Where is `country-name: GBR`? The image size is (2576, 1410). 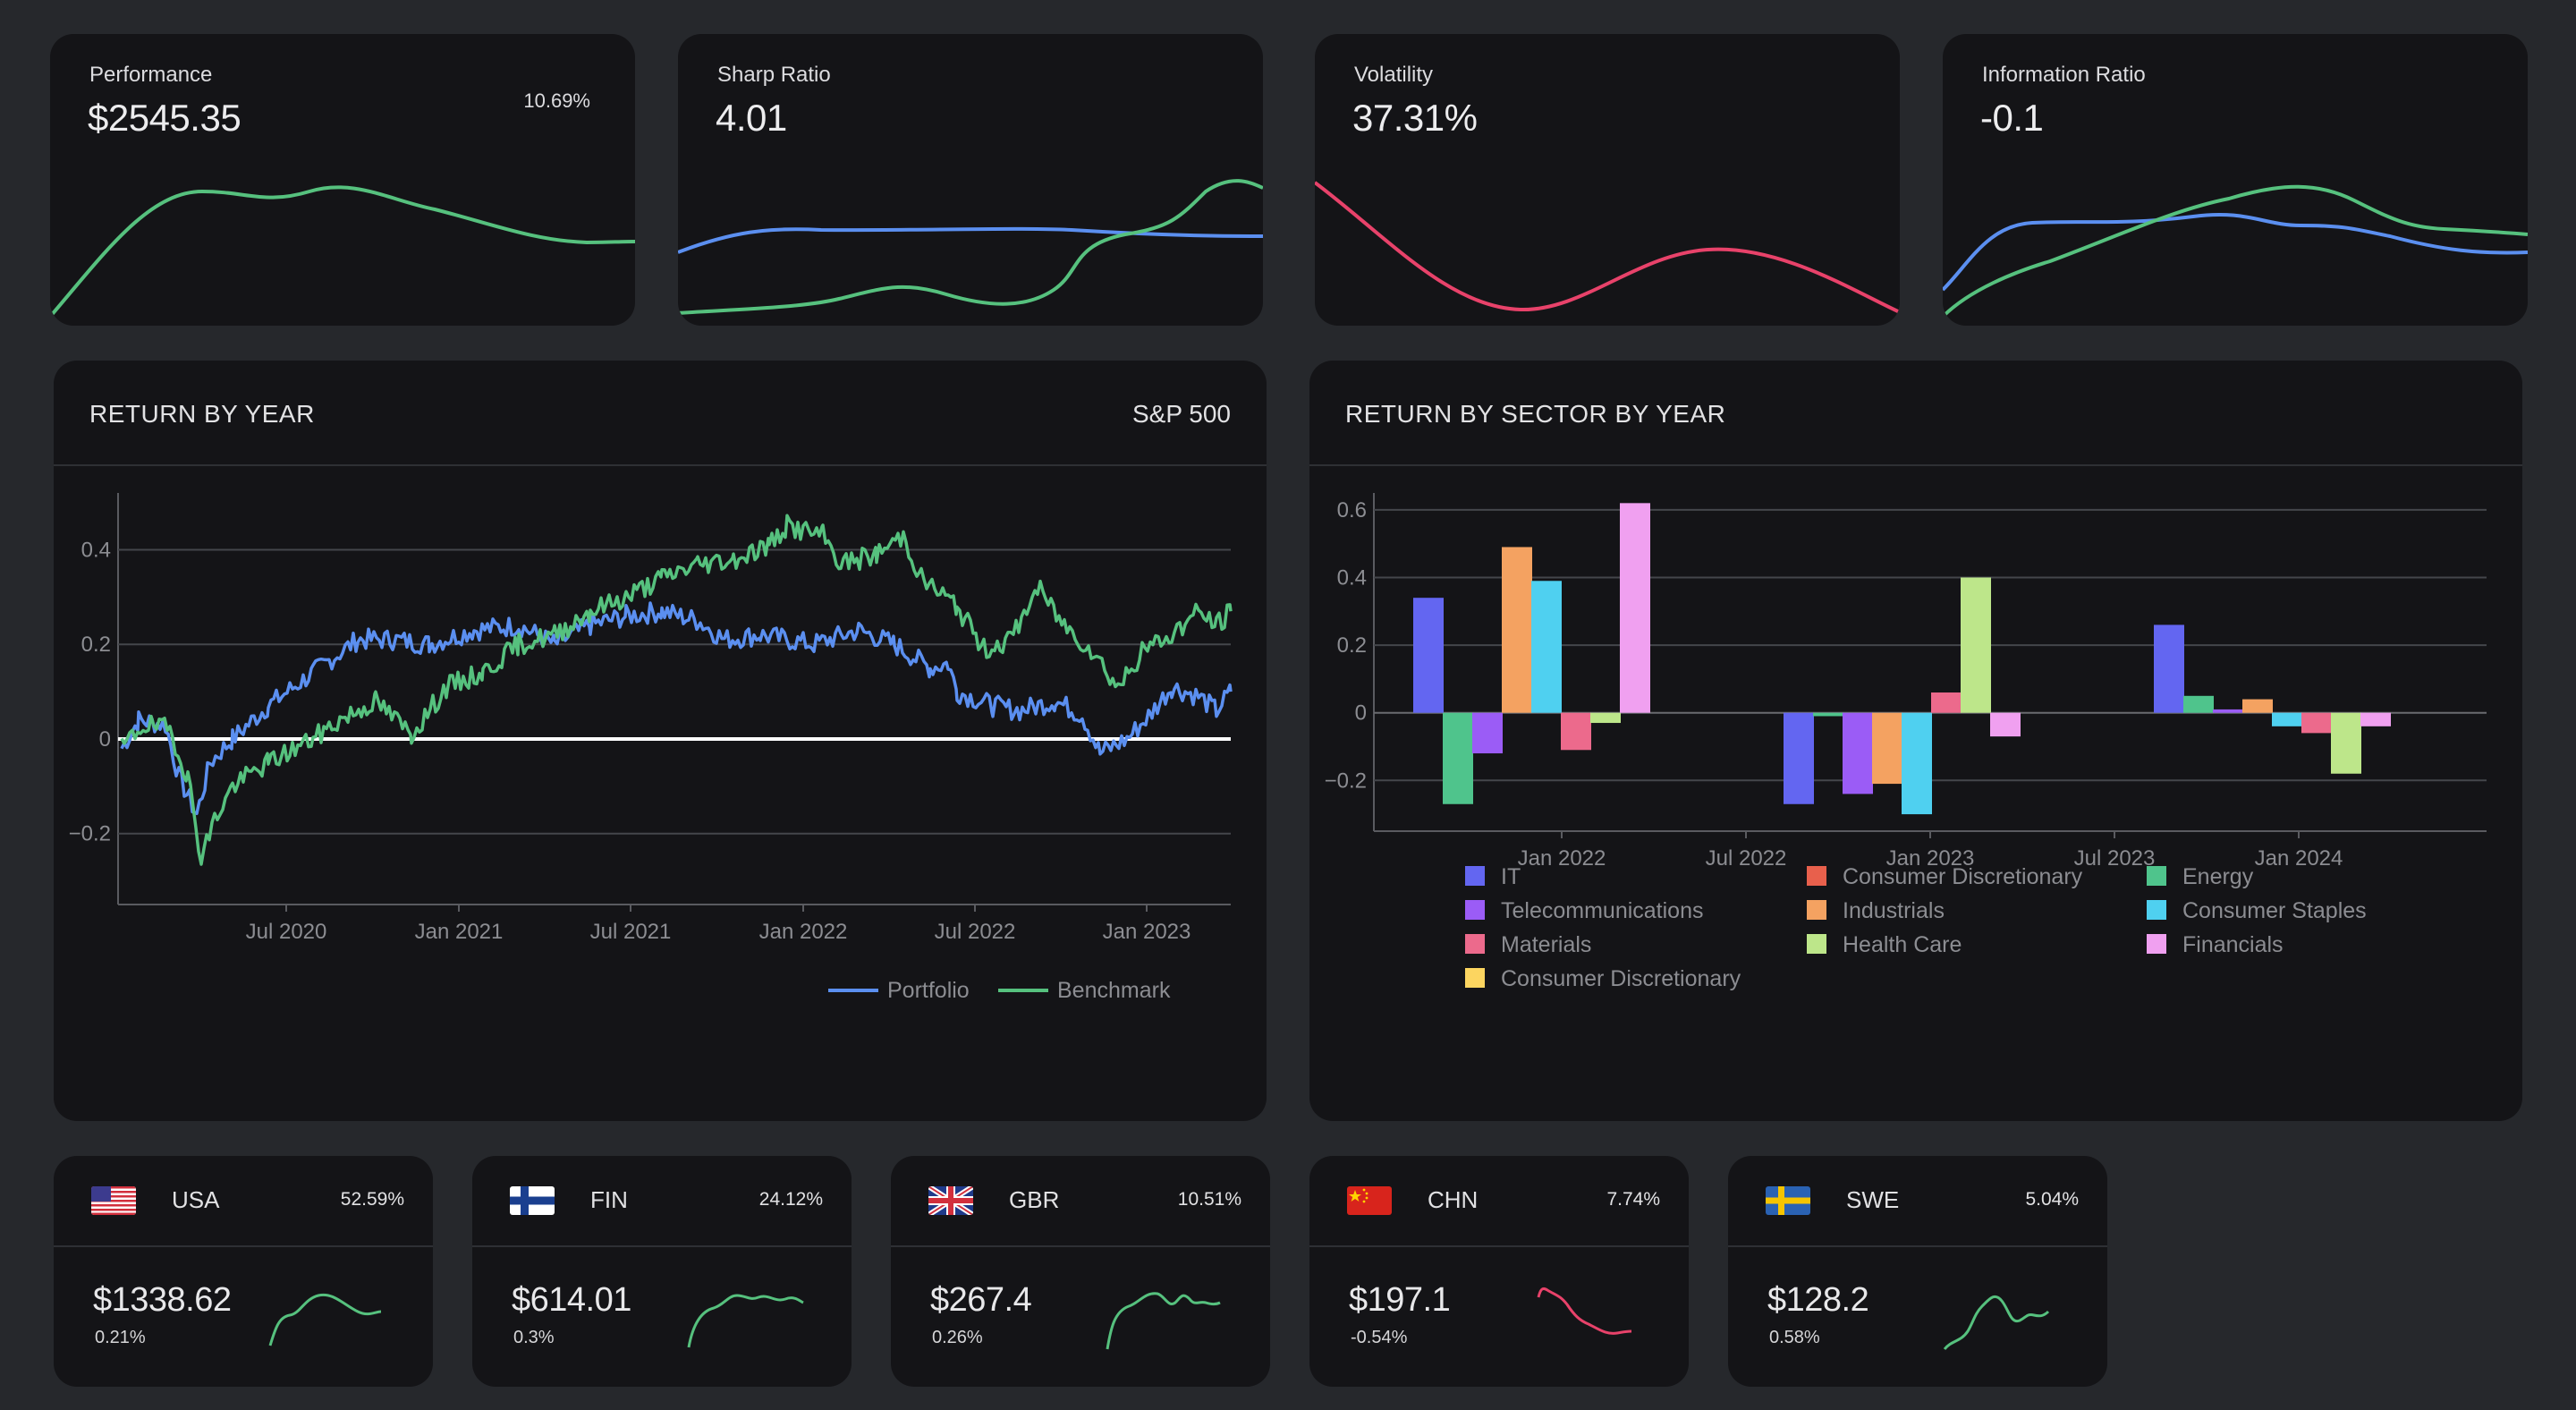
country-name: GBR is located at coordinates (1034, 1199).